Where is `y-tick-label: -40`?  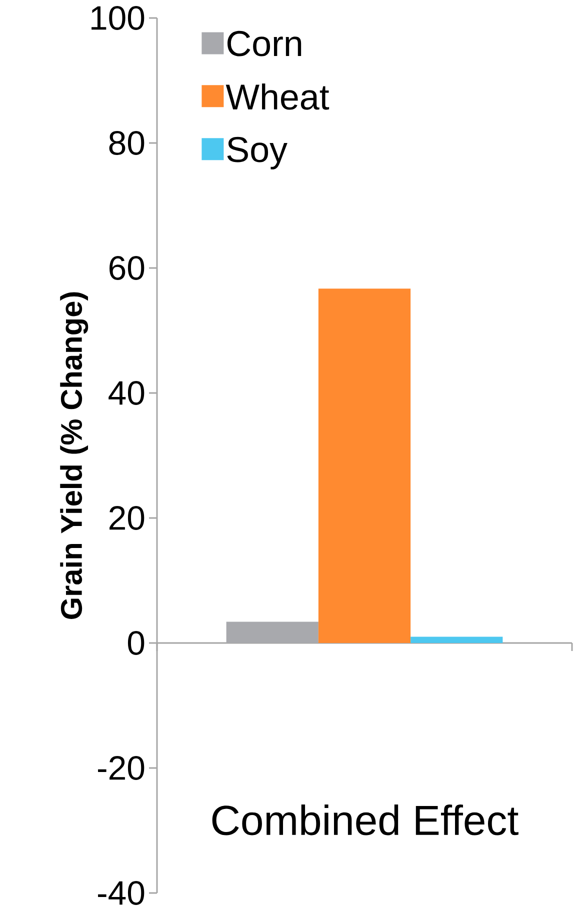
y-tick-label: -40 is located at coordinates (121, 893).